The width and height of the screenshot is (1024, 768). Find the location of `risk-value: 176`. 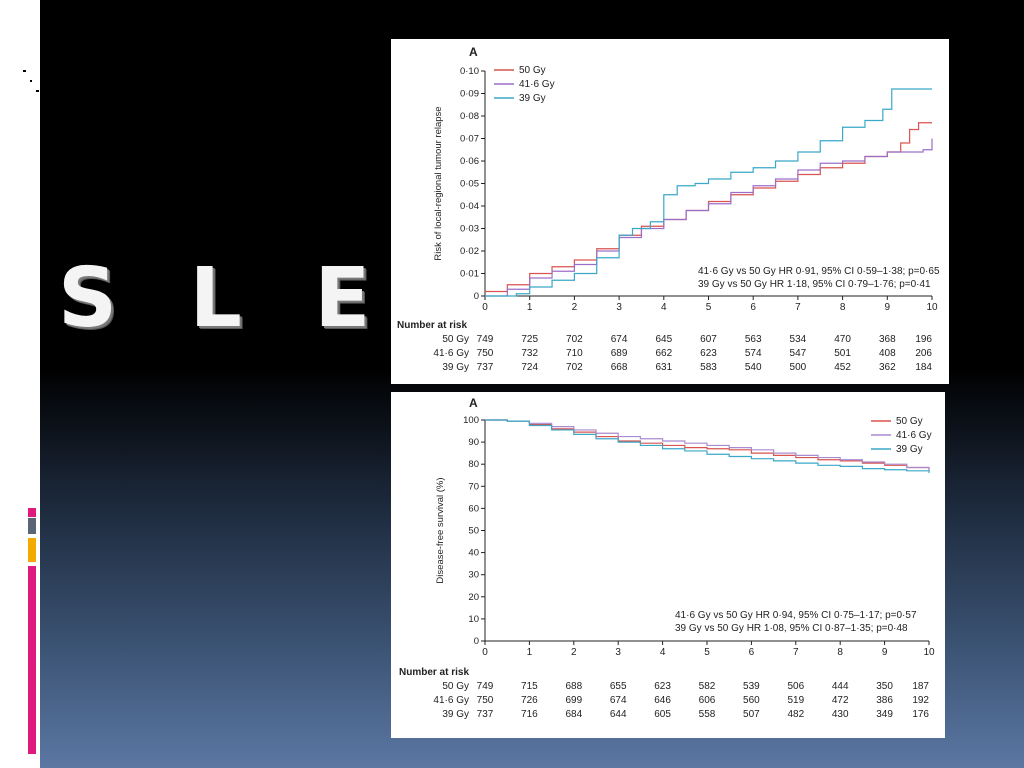

risk-value: 176 is located at coordinates (920, 714).